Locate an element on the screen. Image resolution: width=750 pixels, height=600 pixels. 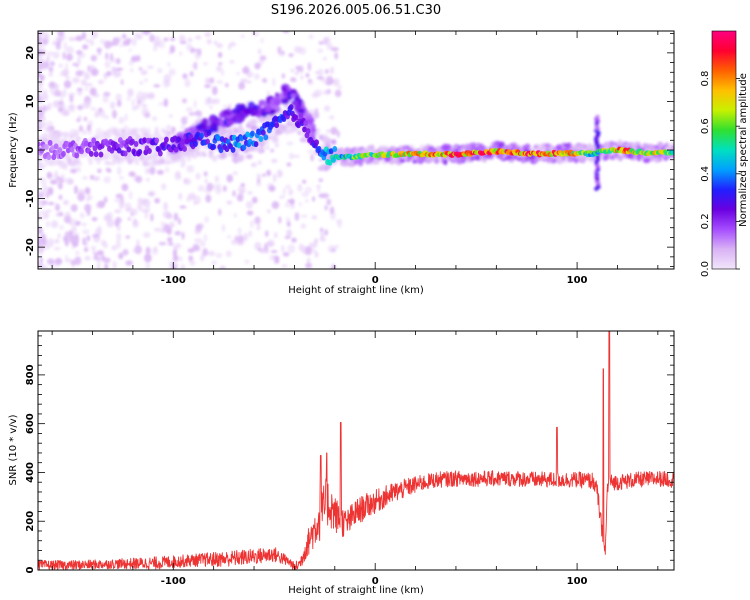
x-tick-label: 0 is located at coordinates (375, 581).